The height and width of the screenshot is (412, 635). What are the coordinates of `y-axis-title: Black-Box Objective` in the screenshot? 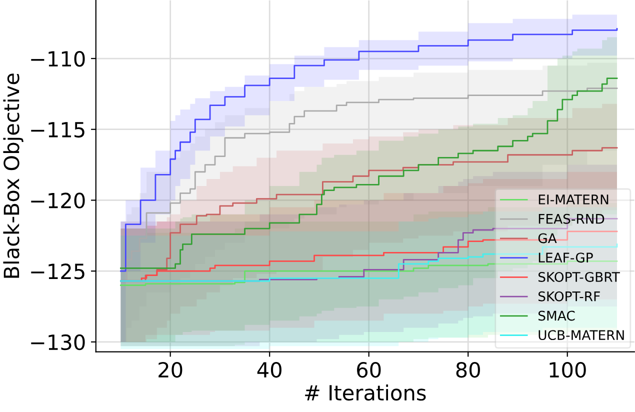 It's located at (13, 176).